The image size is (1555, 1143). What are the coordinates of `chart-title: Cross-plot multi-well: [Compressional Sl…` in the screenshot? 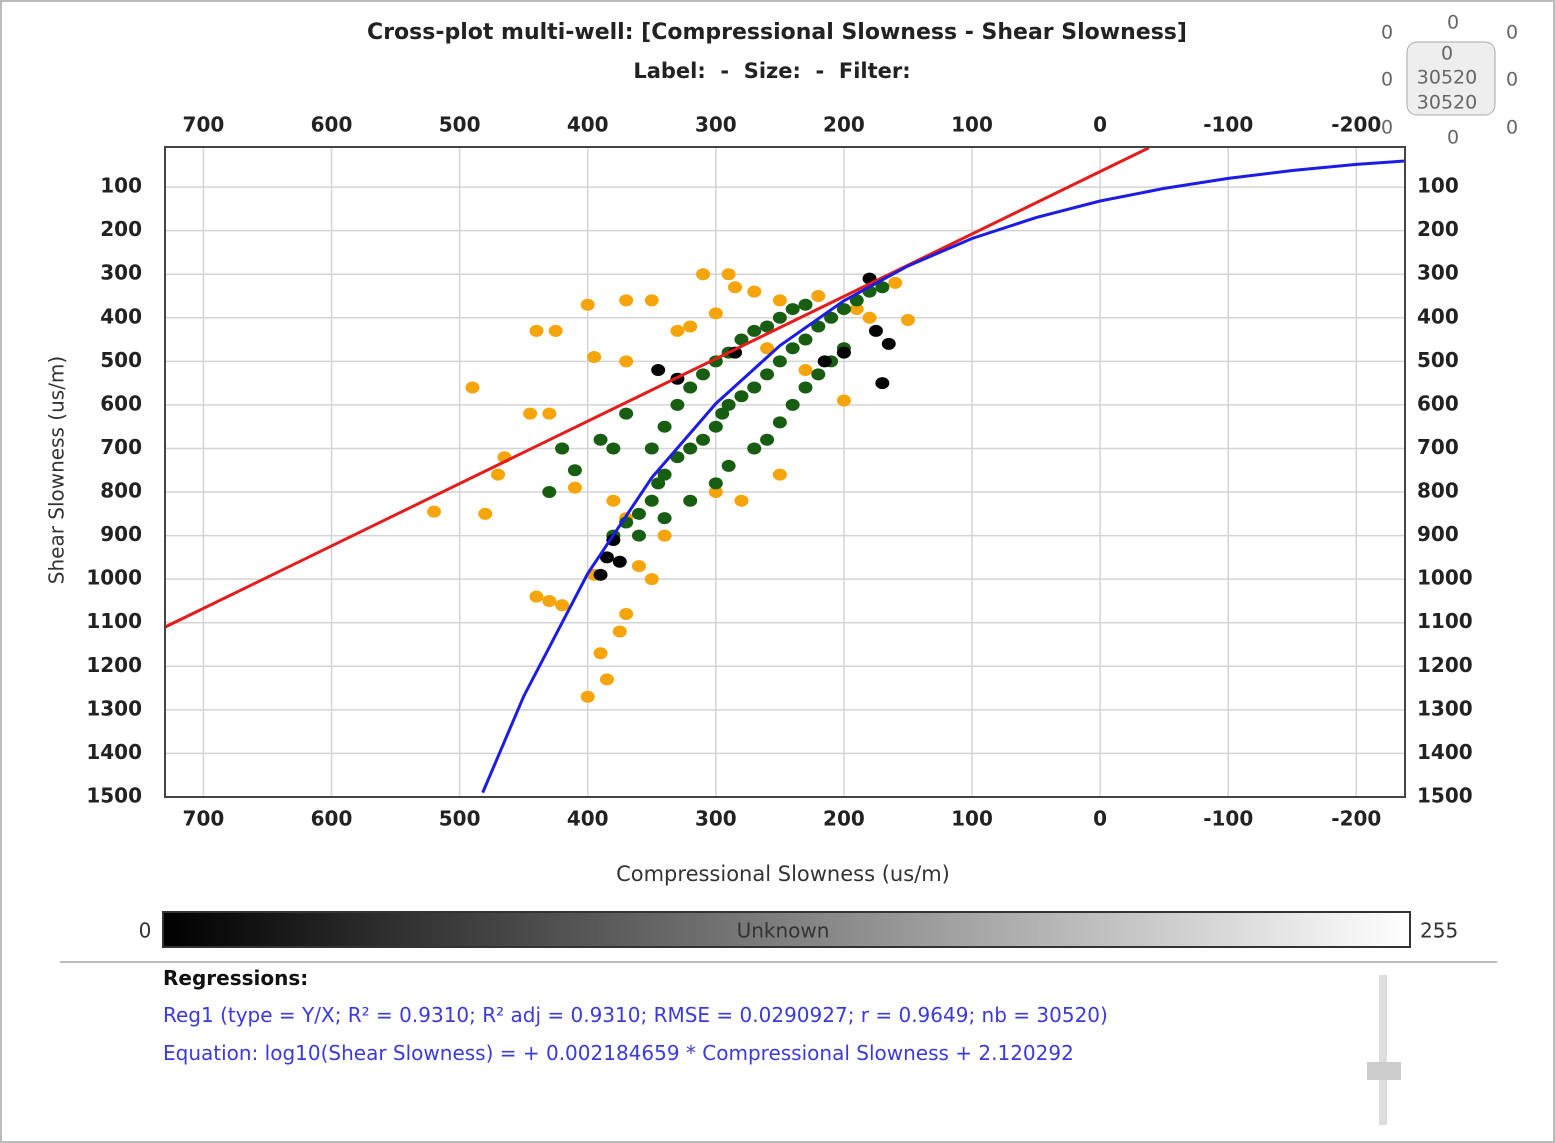 It's located at (777, 32).